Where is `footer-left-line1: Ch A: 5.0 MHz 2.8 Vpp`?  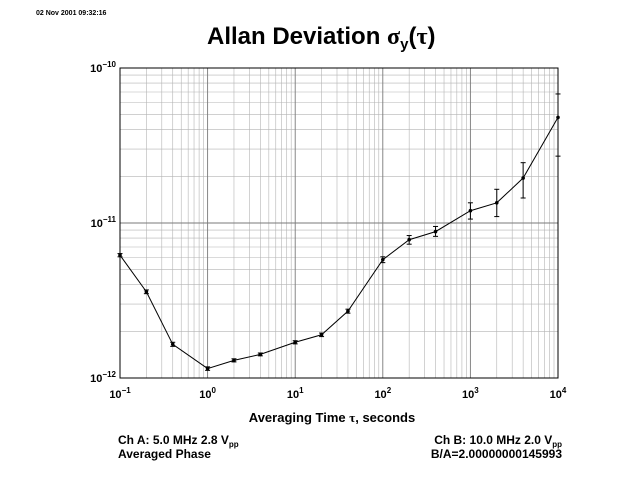
footer-left-line1: Ch A: 5.0 MHz 2.8 Vpp is located at coordinates (178, 441).